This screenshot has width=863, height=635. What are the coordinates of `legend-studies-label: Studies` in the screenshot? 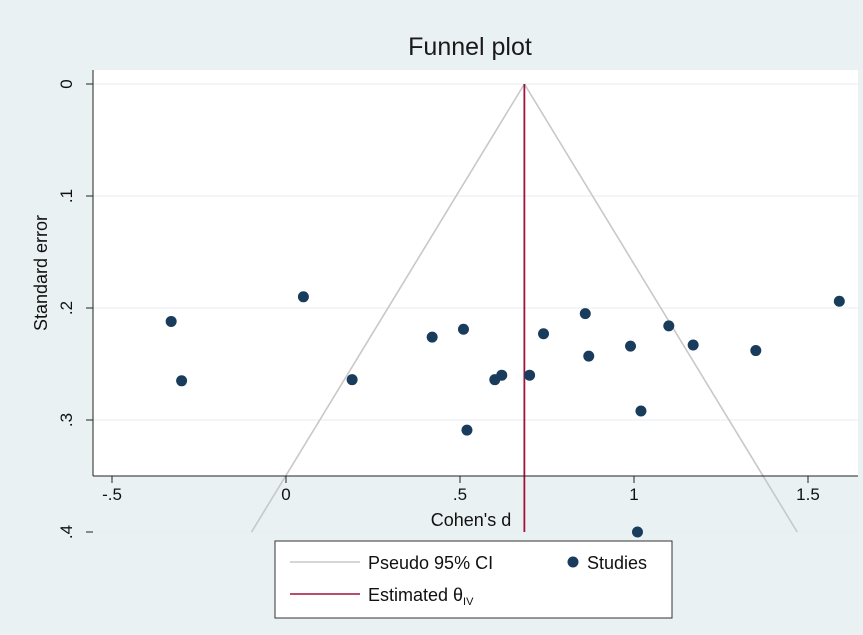 It's located at (617, 563).